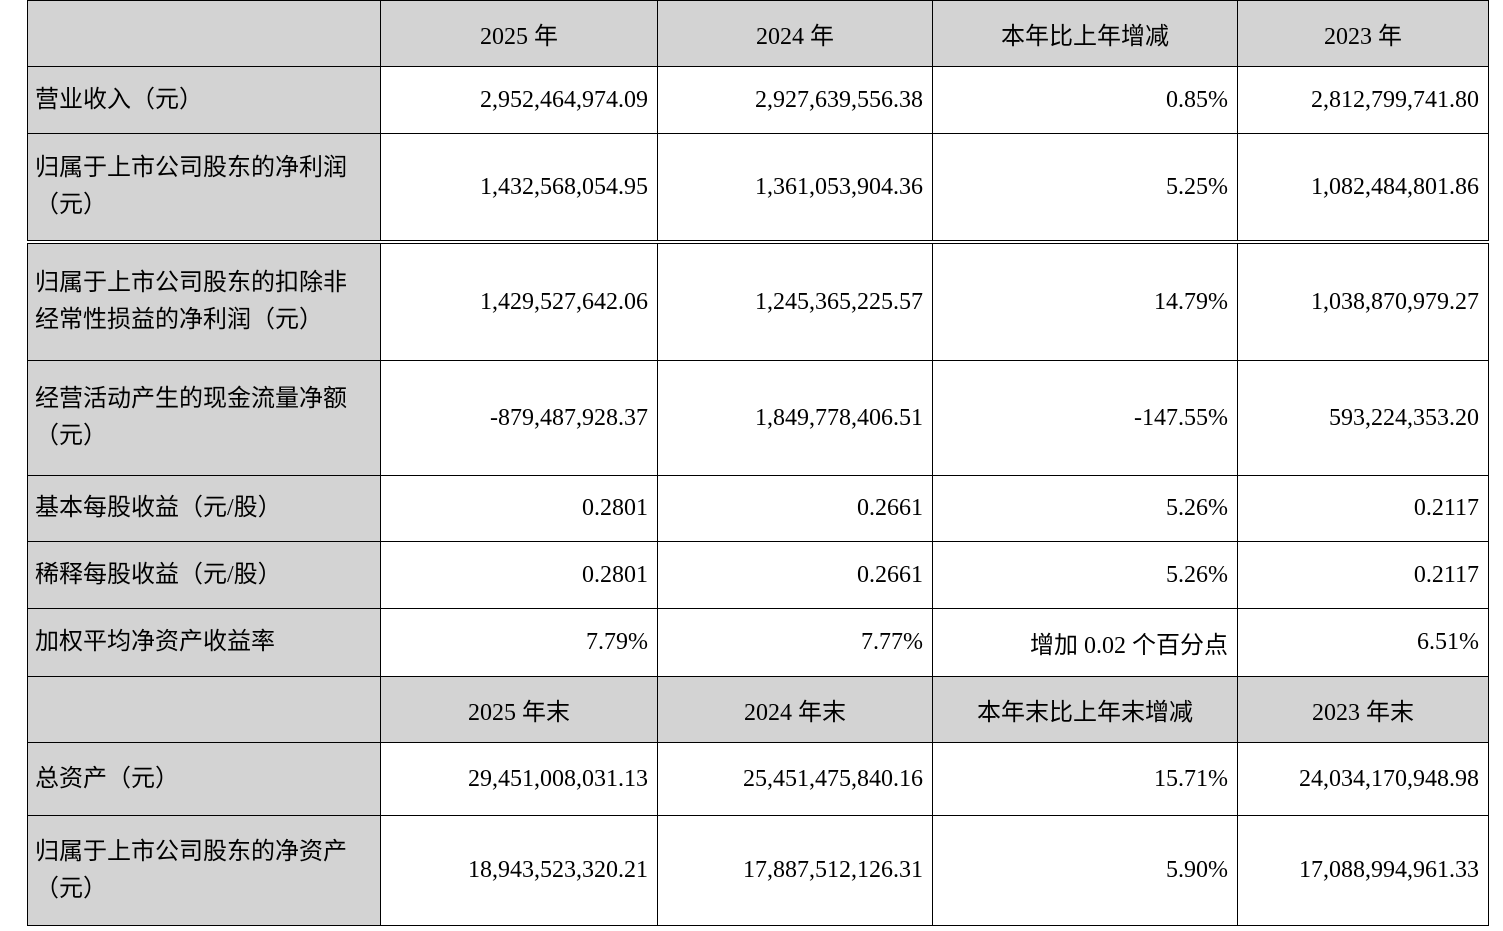 This screenshot has width=1503, height=931. I want to click on corner-header-cell, so click(204, 33).